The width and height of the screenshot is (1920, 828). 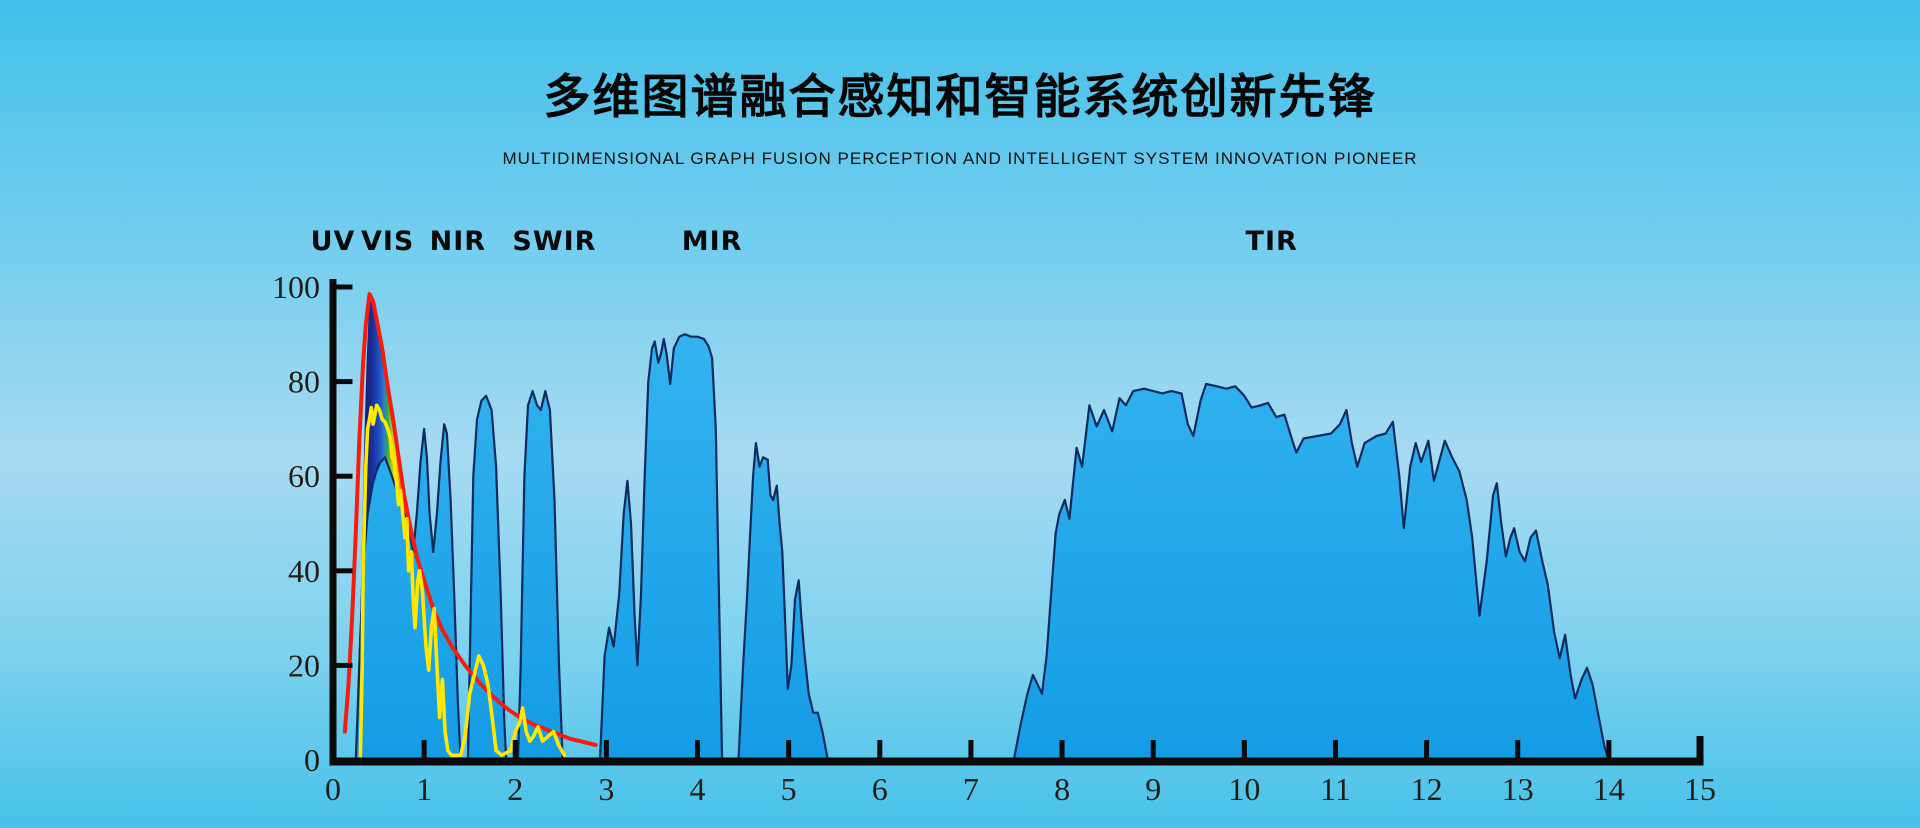 What do you see at coordinates (304, 571) in the screenshot?
I see `y-tick-label: 40` at bounding box center [304, 571].